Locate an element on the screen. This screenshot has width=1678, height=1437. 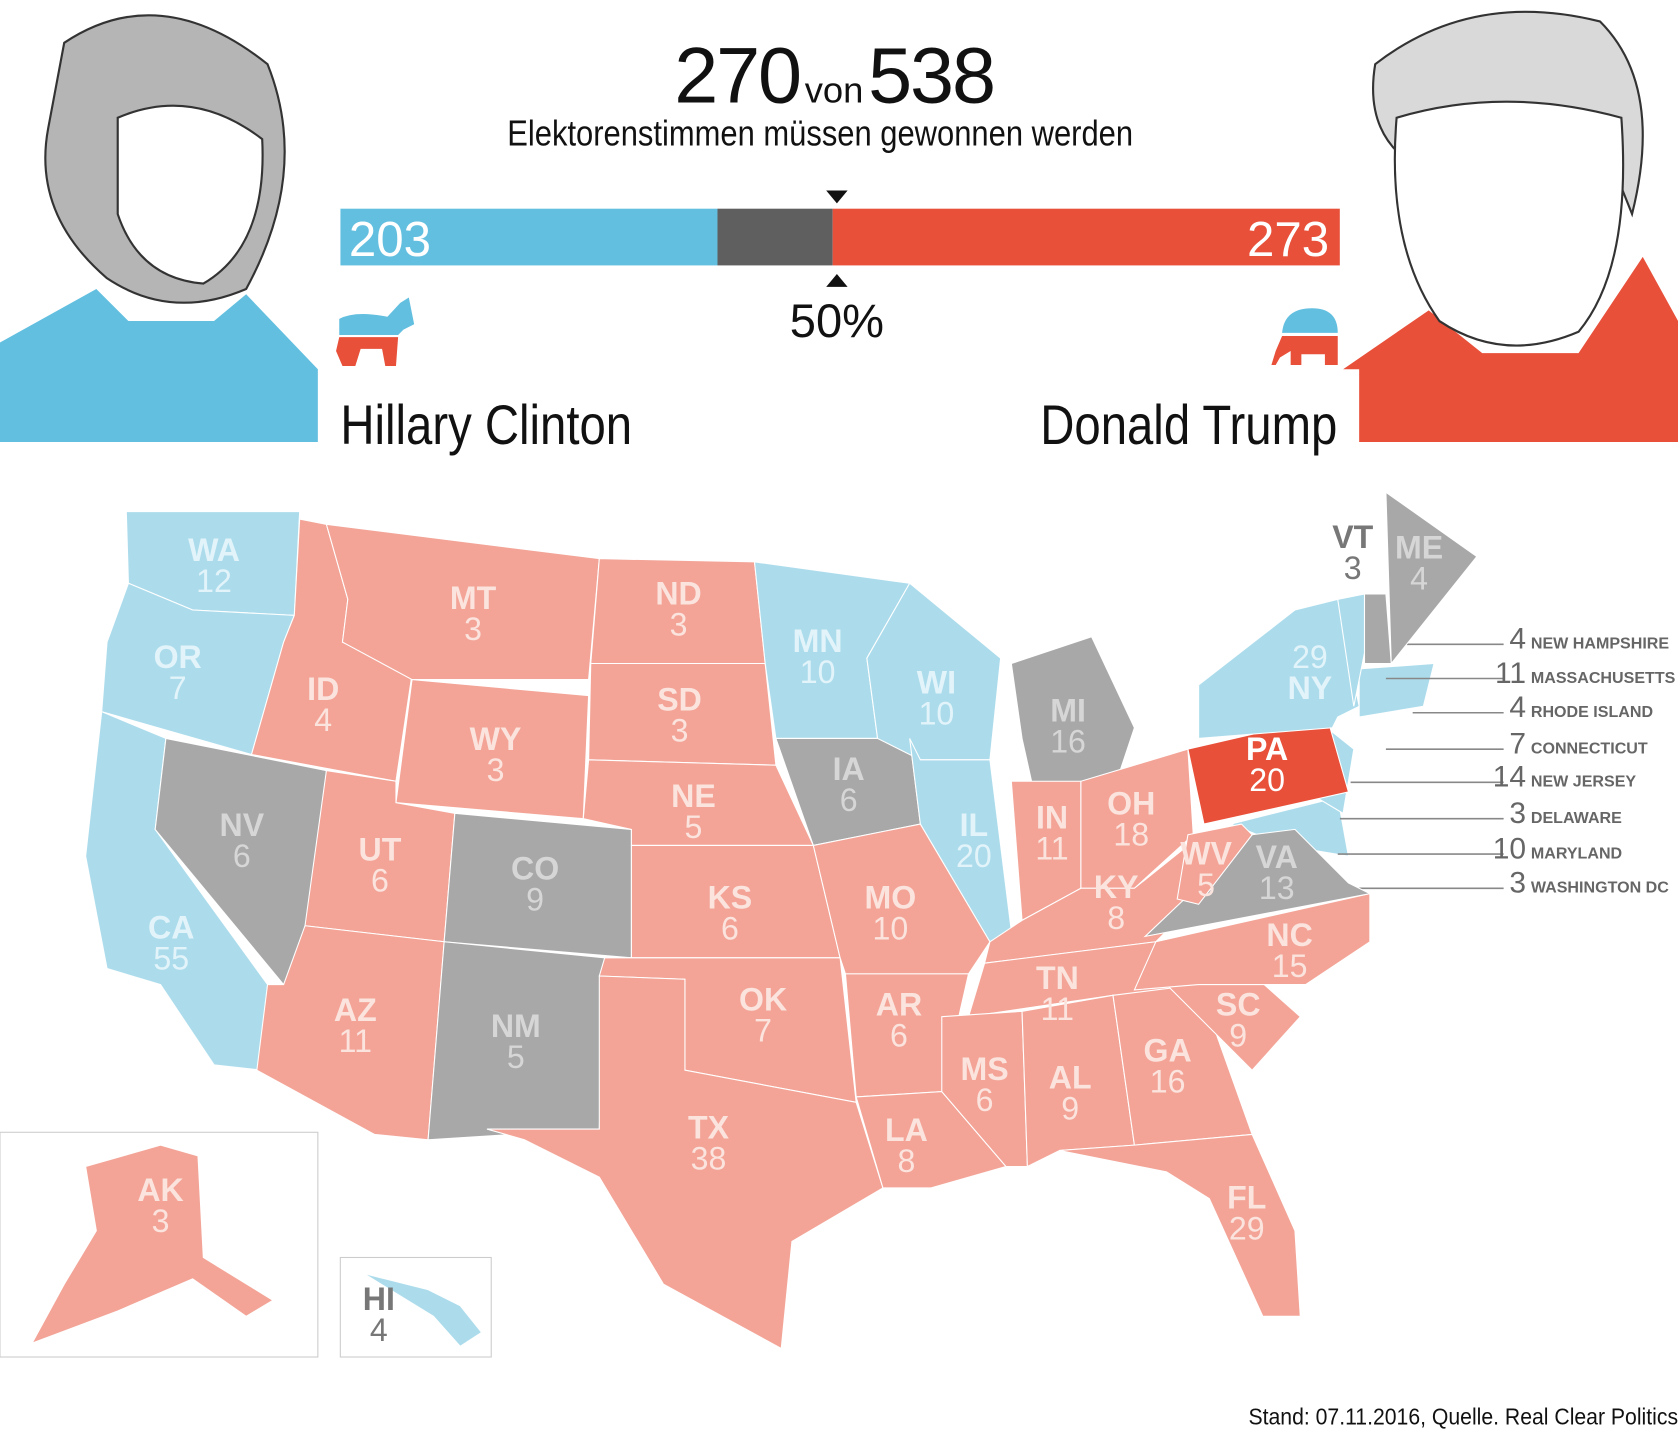
state-label-mn: MN 10 is located at coordinates (818, 657).